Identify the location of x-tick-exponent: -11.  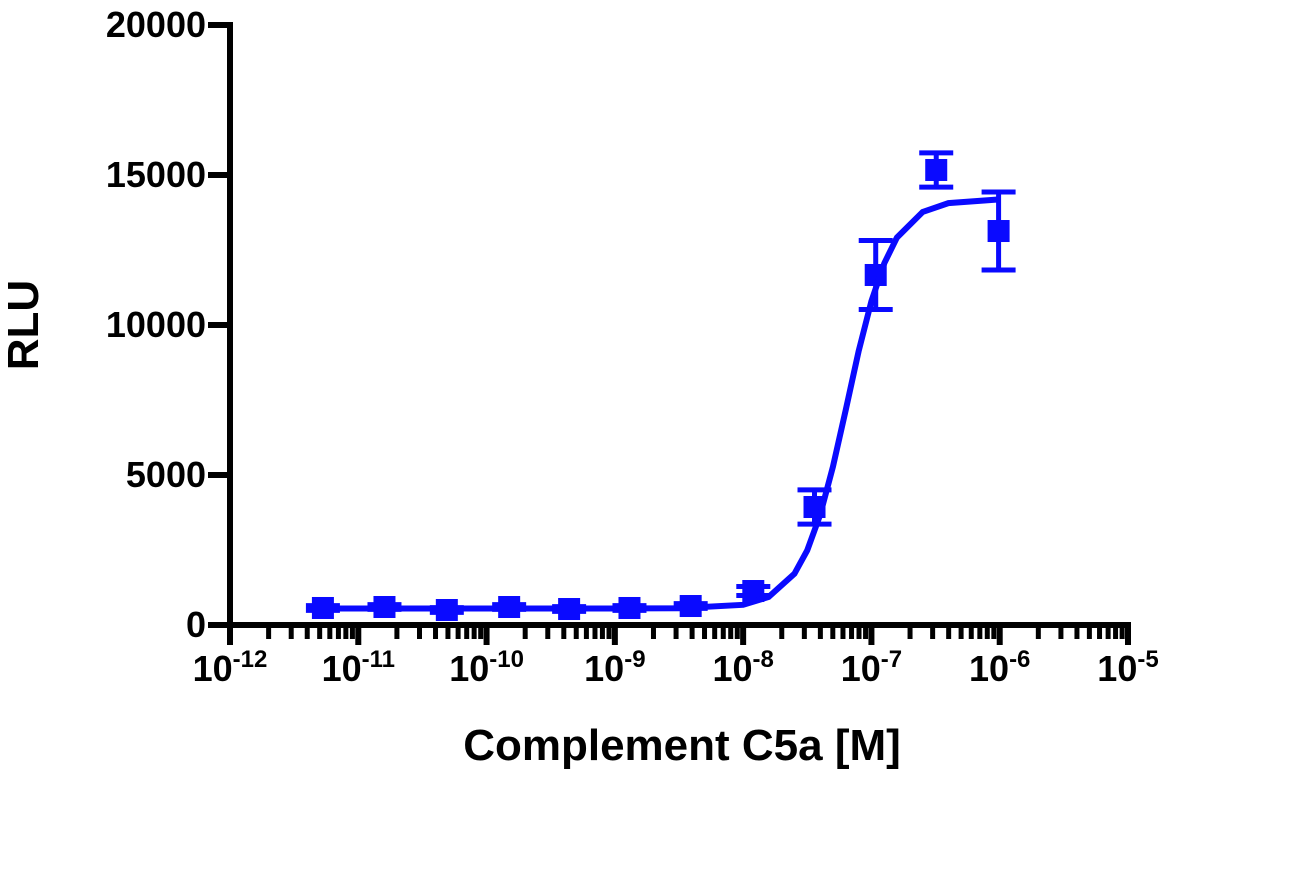
(378, 659).